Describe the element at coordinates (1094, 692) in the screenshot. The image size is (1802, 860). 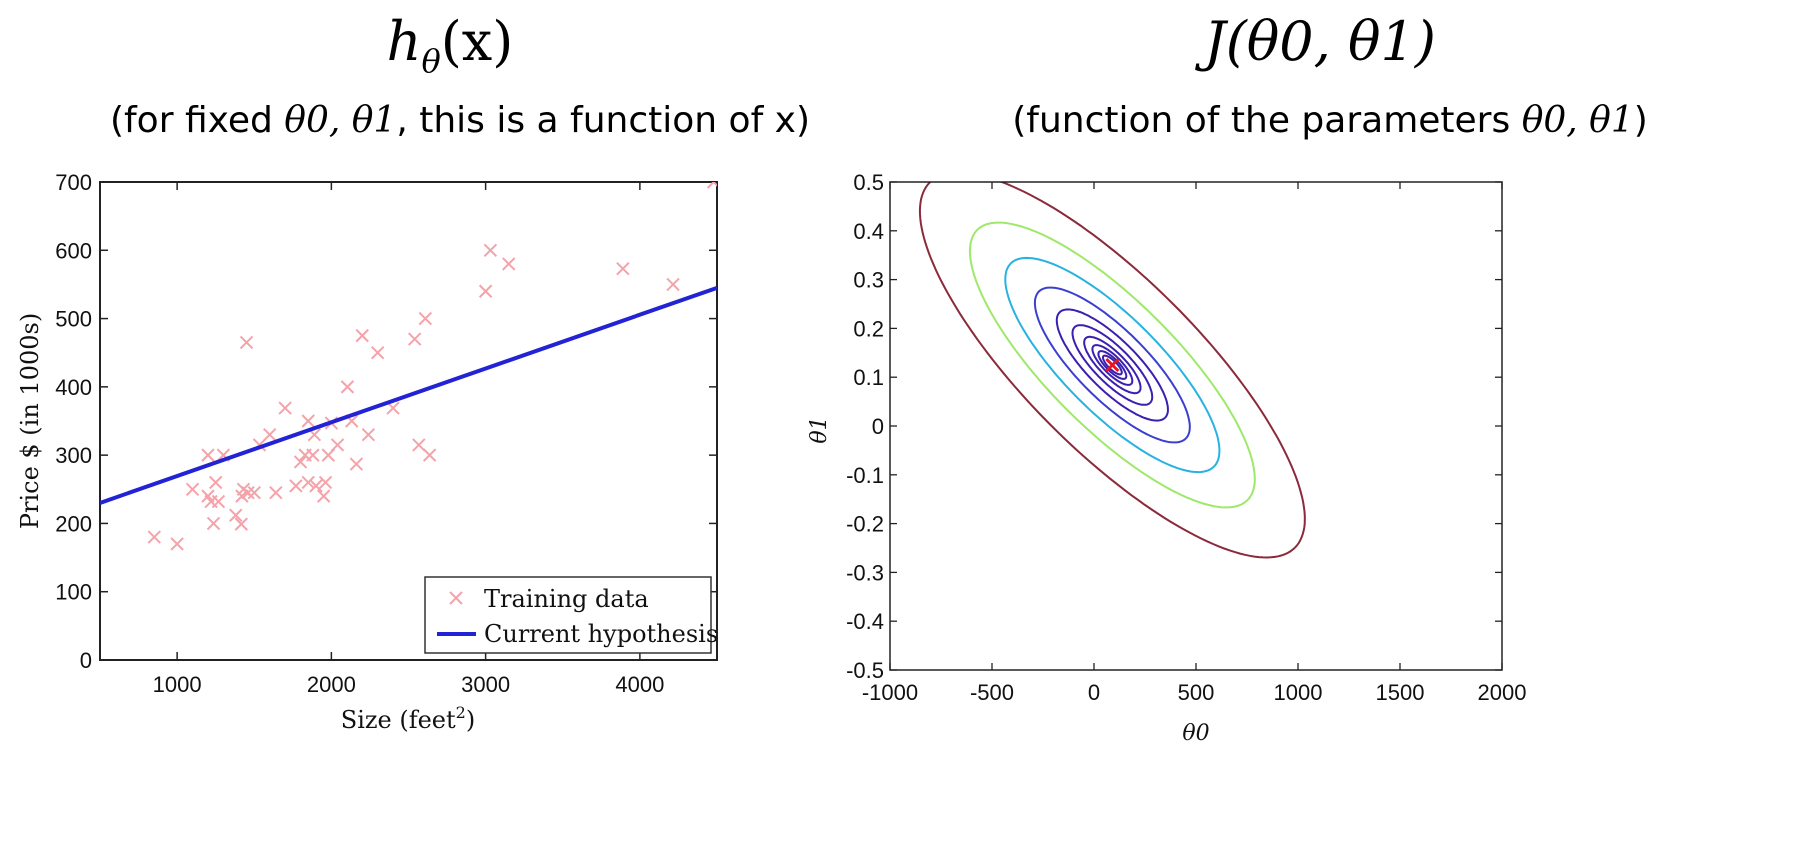
I see `theta0-tick-label: 0` at that location.